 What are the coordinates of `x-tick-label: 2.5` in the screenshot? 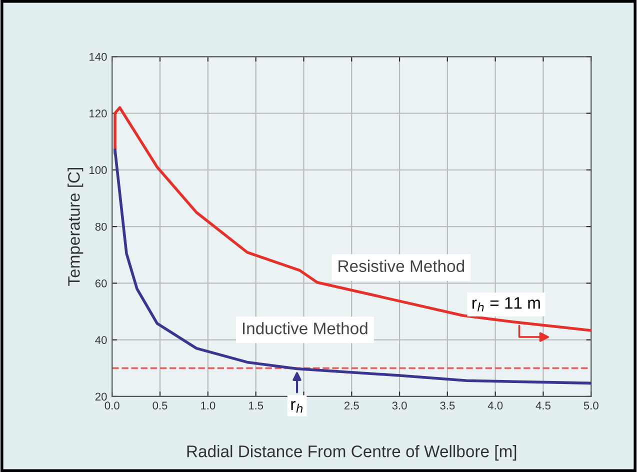 It's located at (351, 406).